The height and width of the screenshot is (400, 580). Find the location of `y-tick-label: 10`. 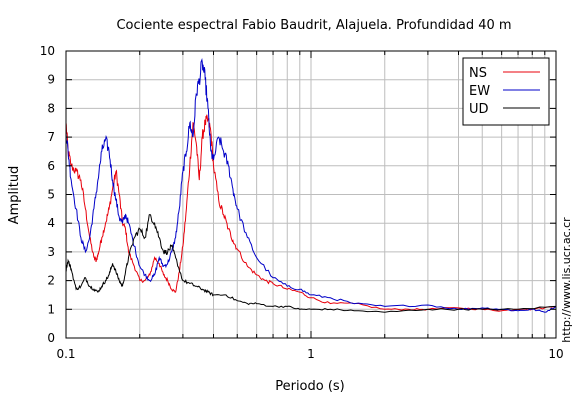

y-tick-label: 10 is located at coordinates (47, 51).